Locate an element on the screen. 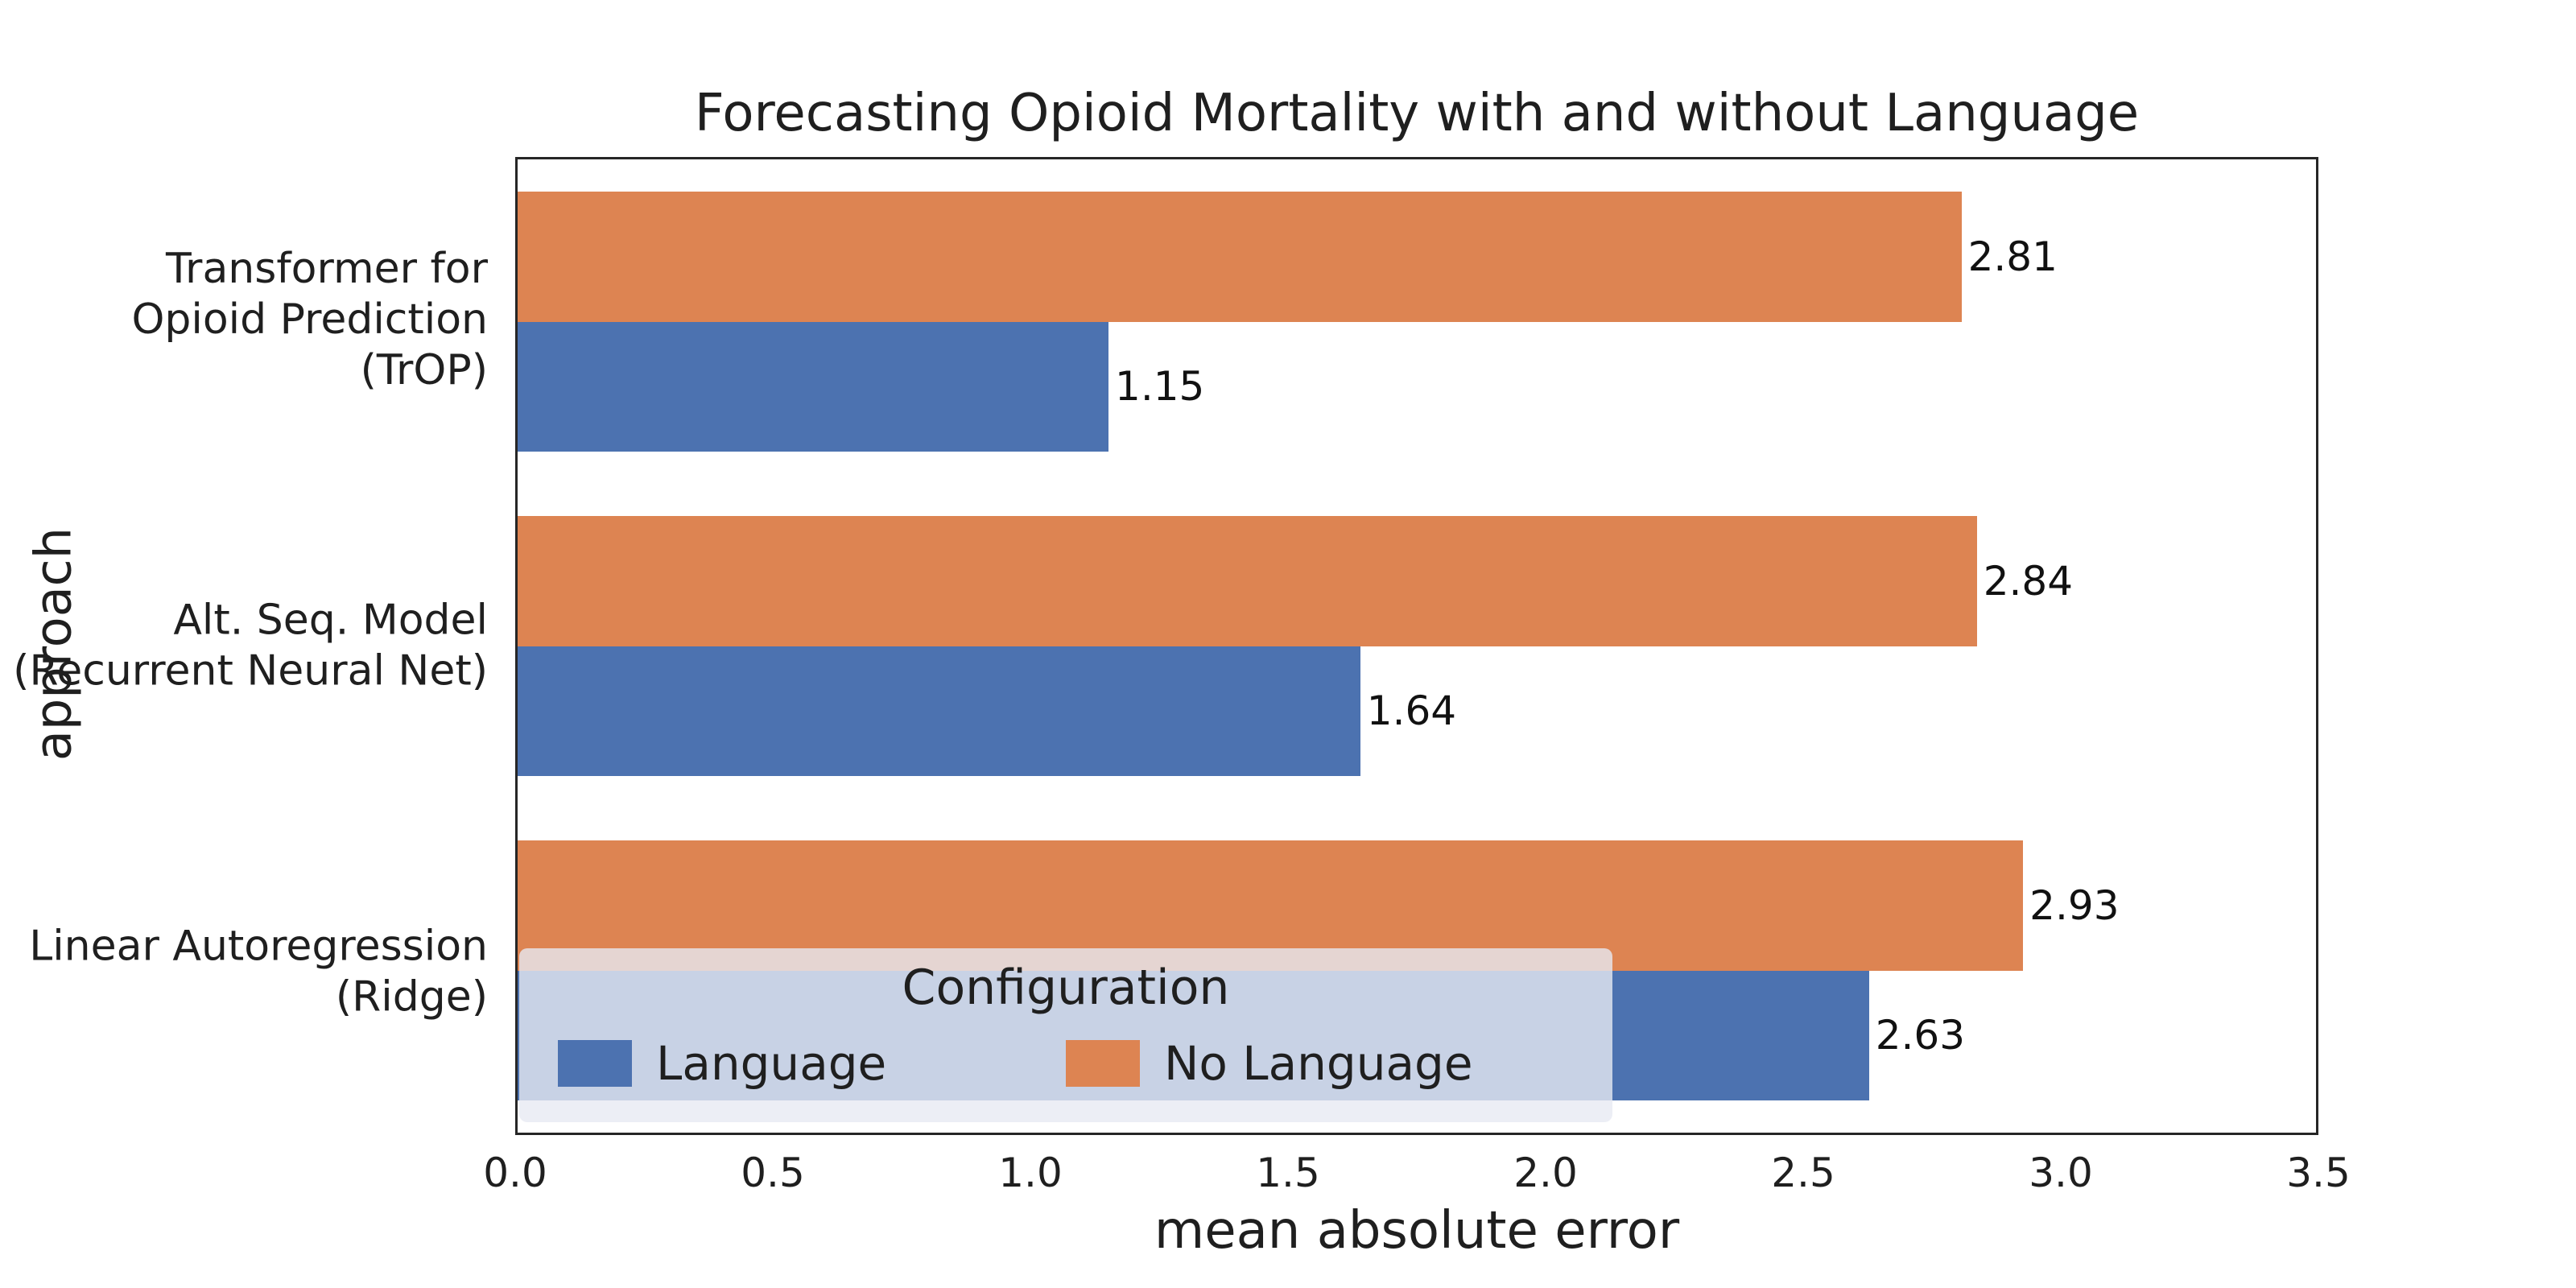 The image size is (2576, 1288). y-tick-label: Linear Autoregression (Ridge) is located at coordinates (258, 972).